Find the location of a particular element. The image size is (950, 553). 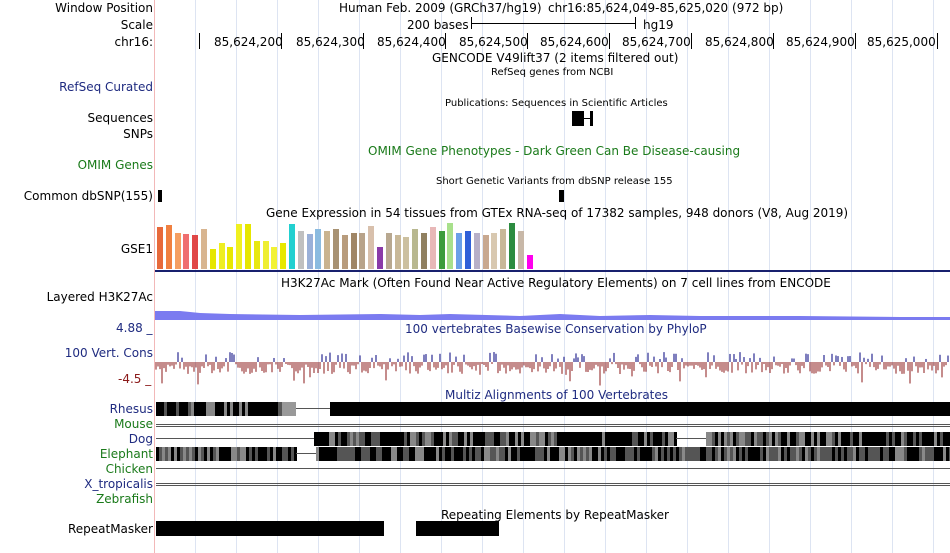

cons-track-label: 100 Vert. Cons is located at coordinates (108, 353).